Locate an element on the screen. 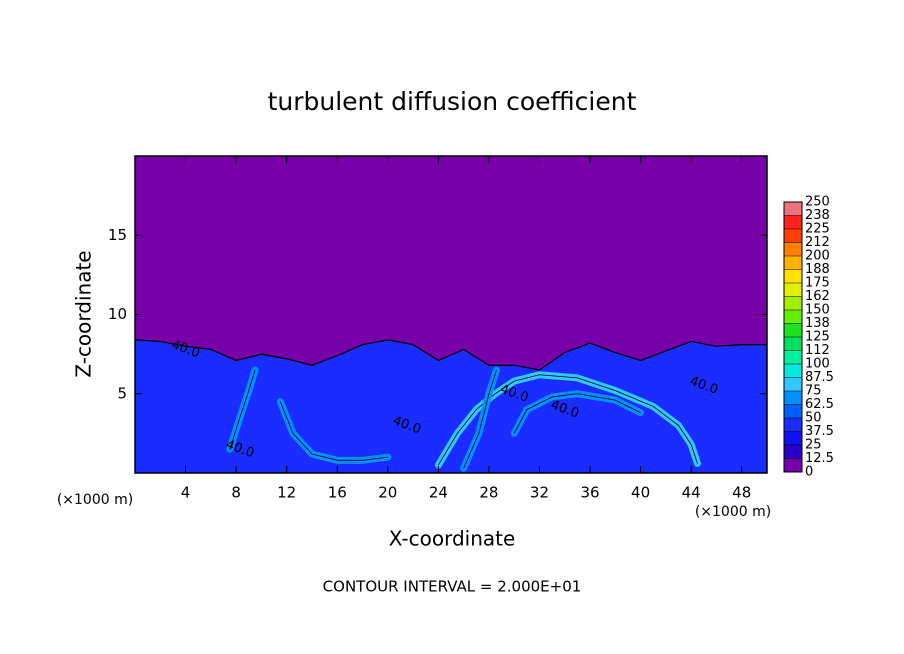  field-layer is located at coordinates (451, 406).